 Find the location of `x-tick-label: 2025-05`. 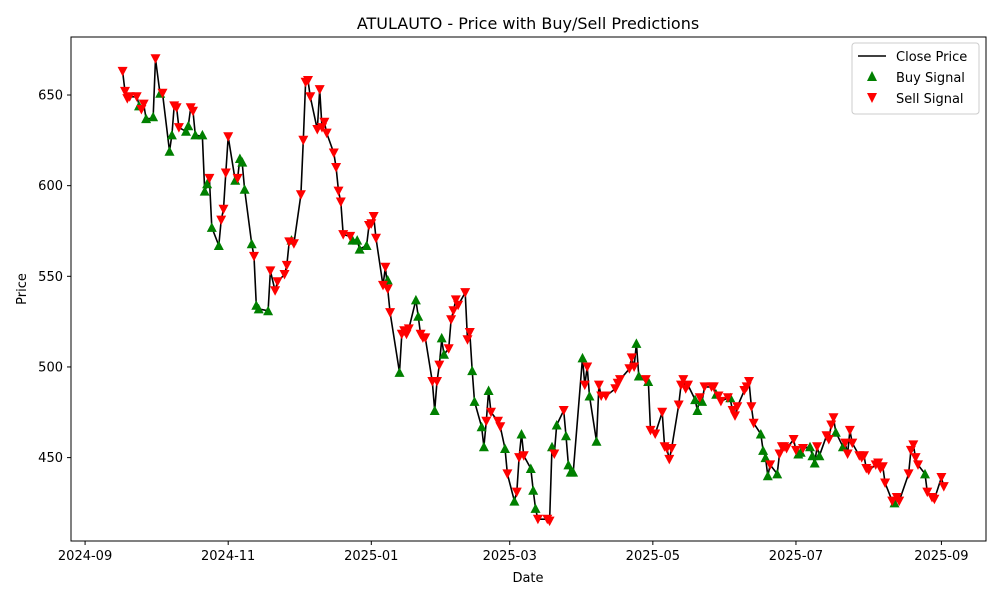

x-tick-label: 2025-05 is located at coordinates (653, 556).